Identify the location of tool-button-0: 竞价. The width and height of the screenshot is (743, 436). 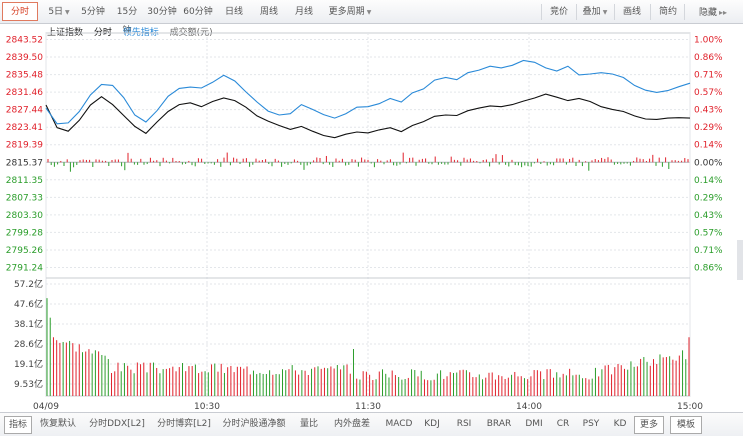
(559, 11).